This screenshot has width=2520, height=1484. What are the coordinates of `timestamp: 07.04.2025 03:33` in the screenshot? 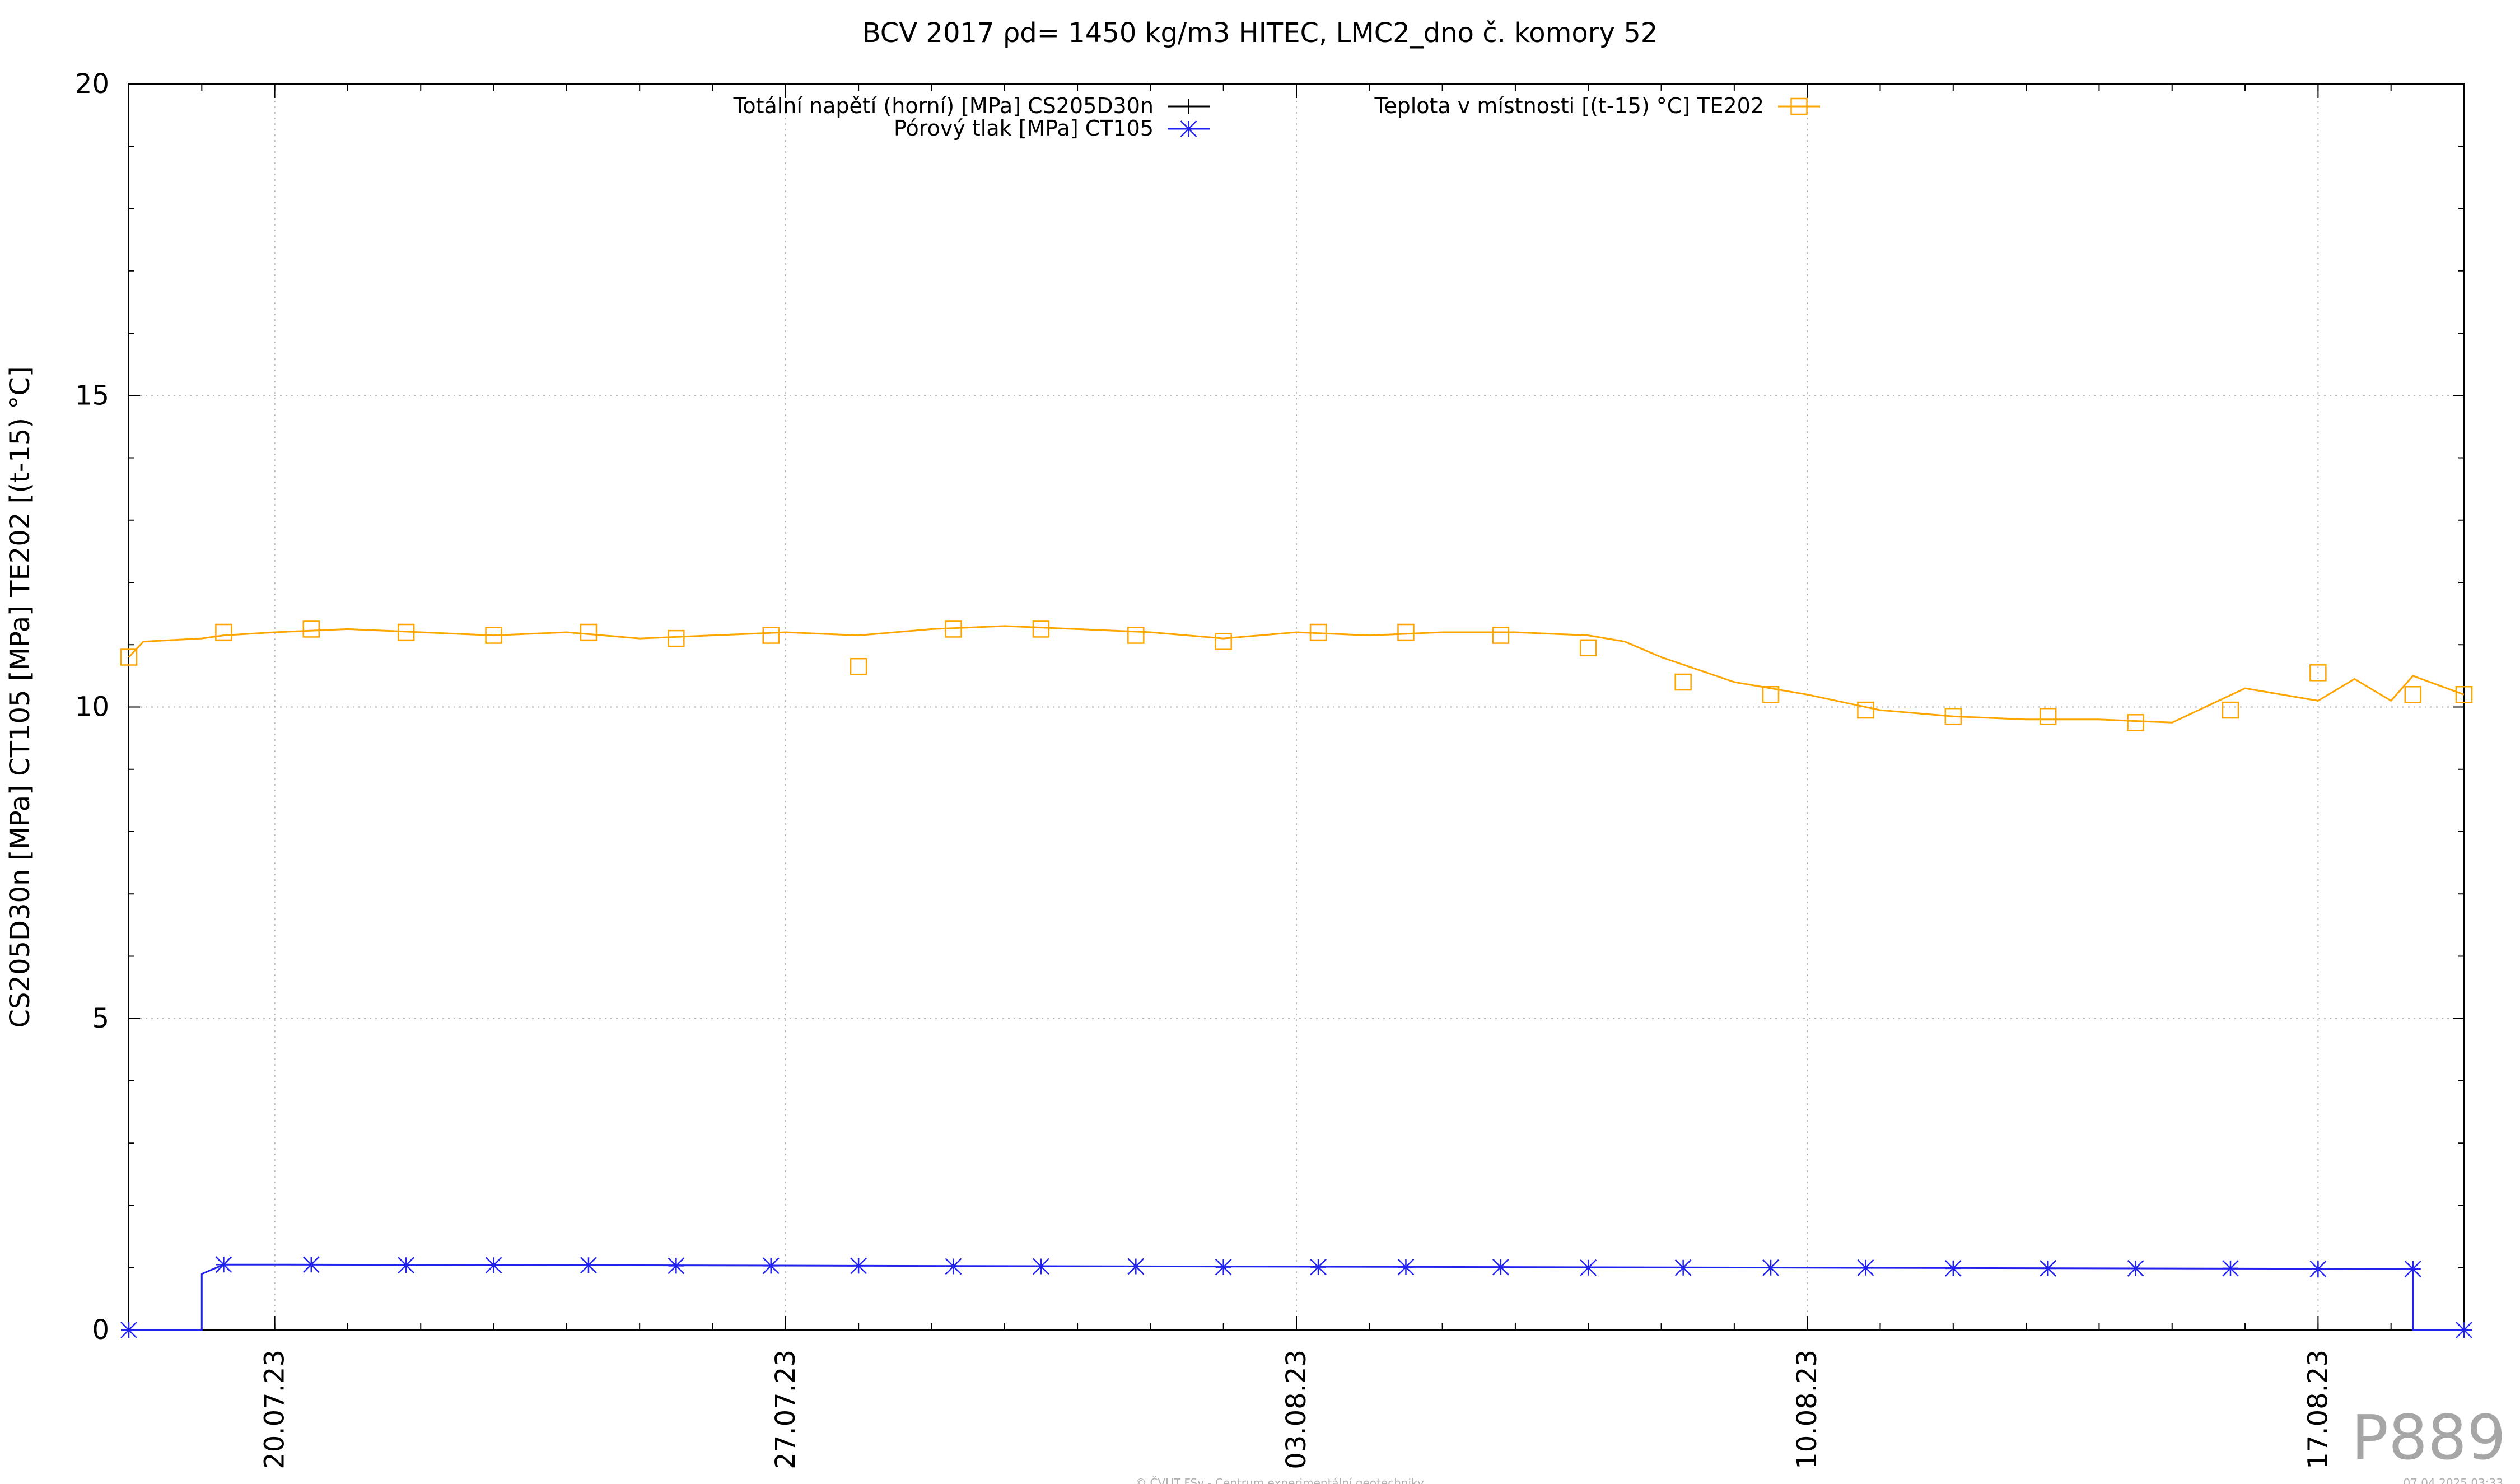 It's located at (2453, 1480).